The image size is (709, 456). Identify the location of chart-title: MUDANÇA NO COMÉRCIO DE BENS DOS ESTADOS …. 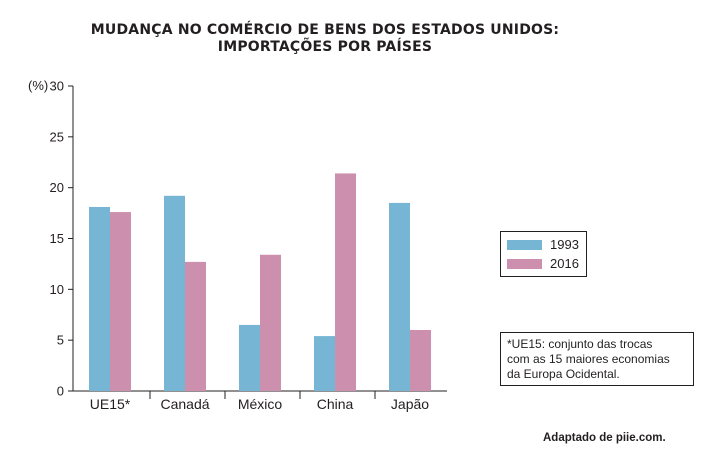
(325, 39).